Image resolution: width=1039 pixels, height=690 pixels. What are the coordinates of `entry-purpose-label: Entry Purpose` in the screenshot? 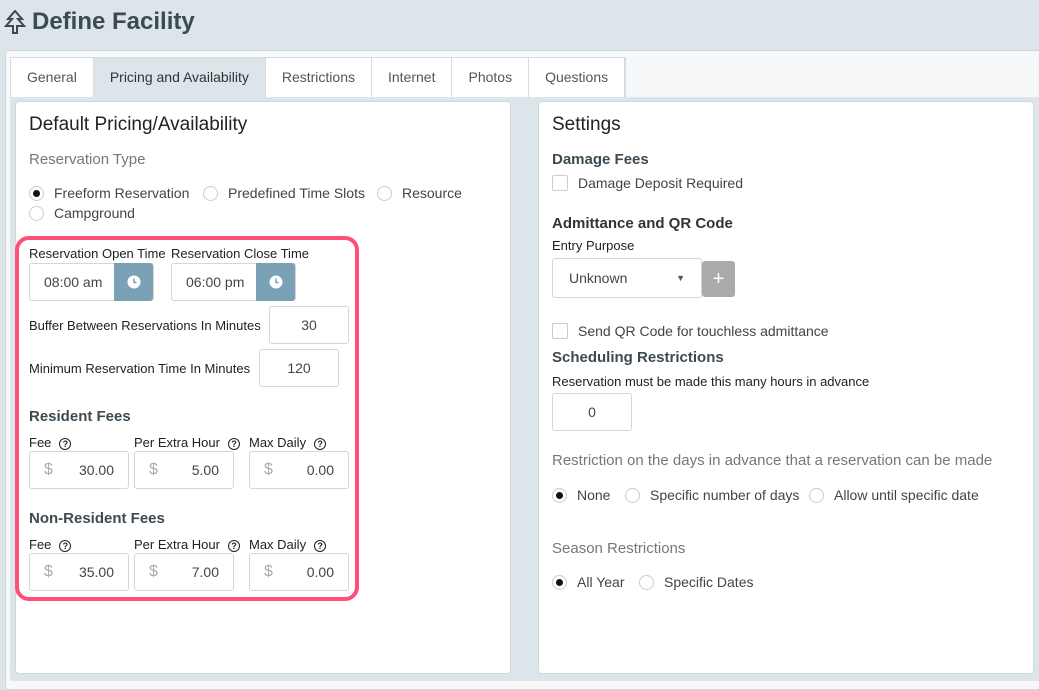 It's located at (593, 245).